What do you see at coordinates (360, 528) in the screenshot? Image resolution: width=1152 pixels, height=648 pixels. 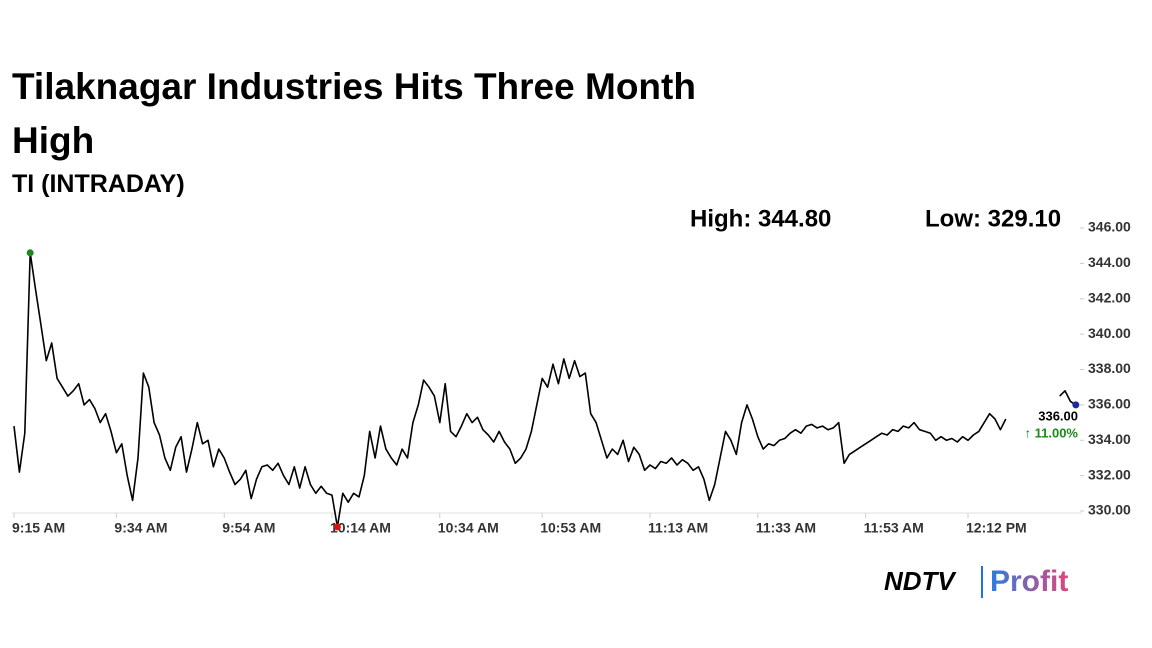 I see `x-tick-label: 10:14 AM` at bounding box center [360, 528].